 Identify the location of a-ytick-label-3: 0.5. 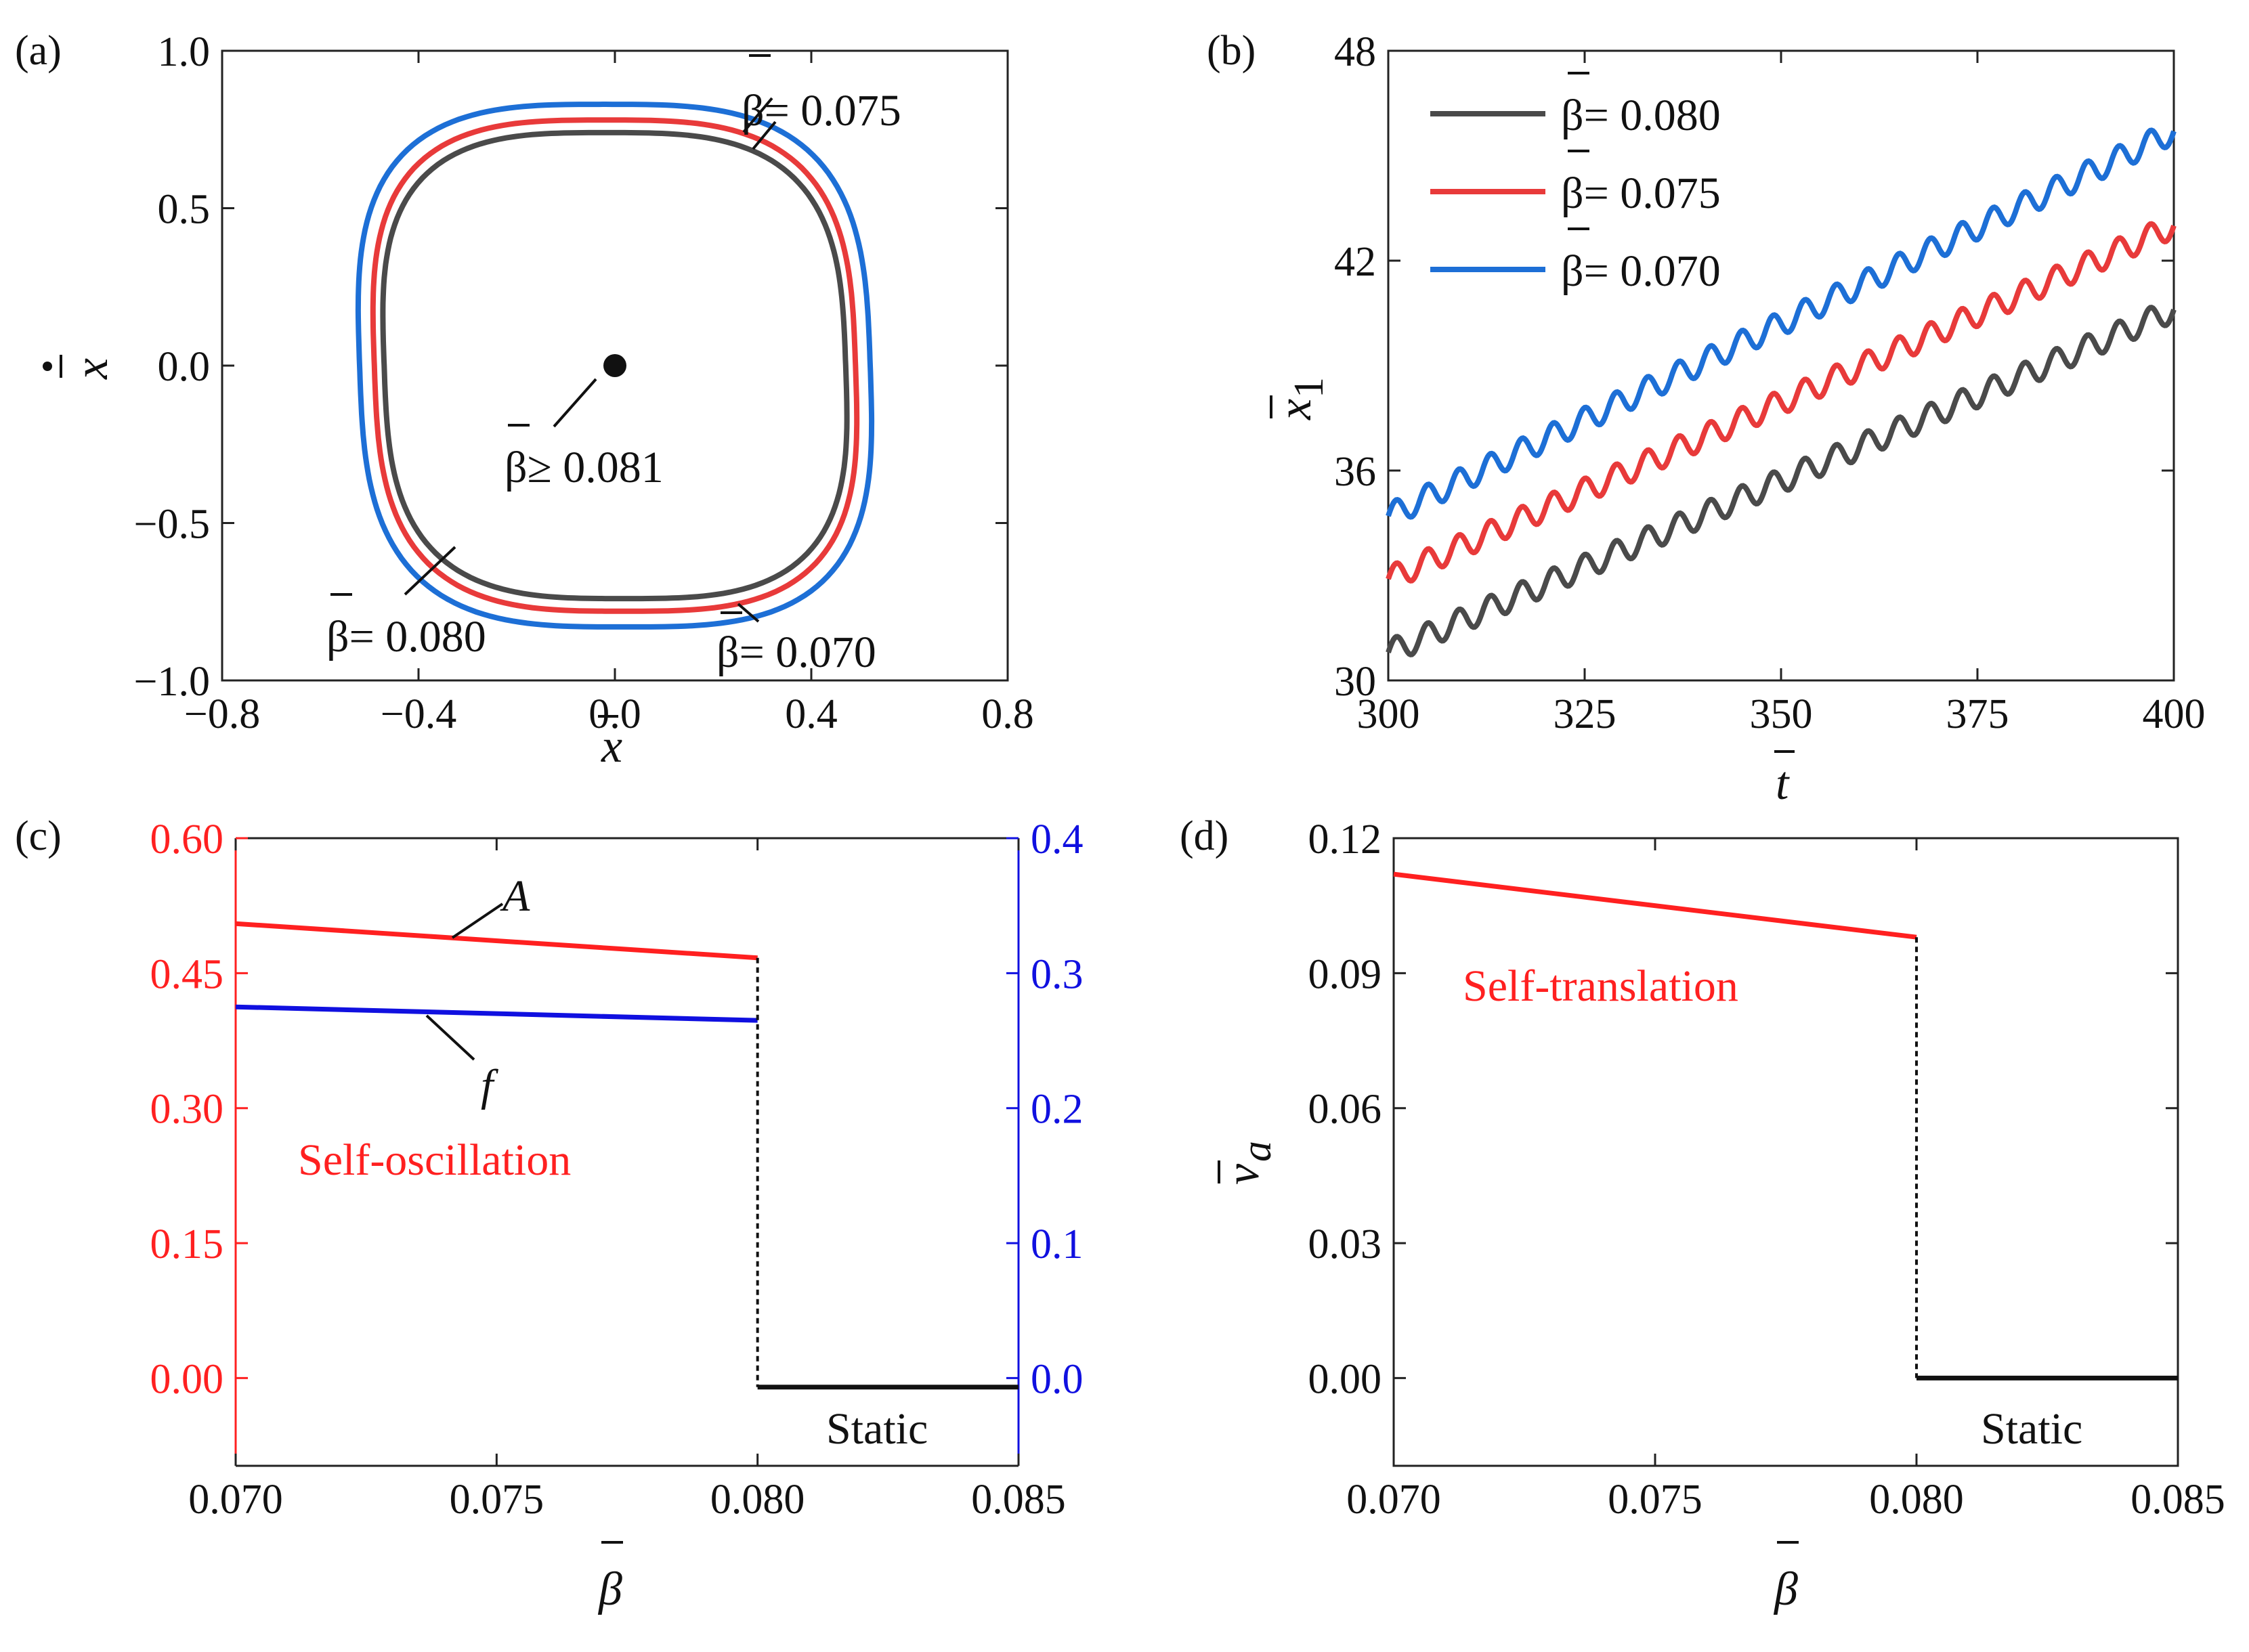
(185, 210).